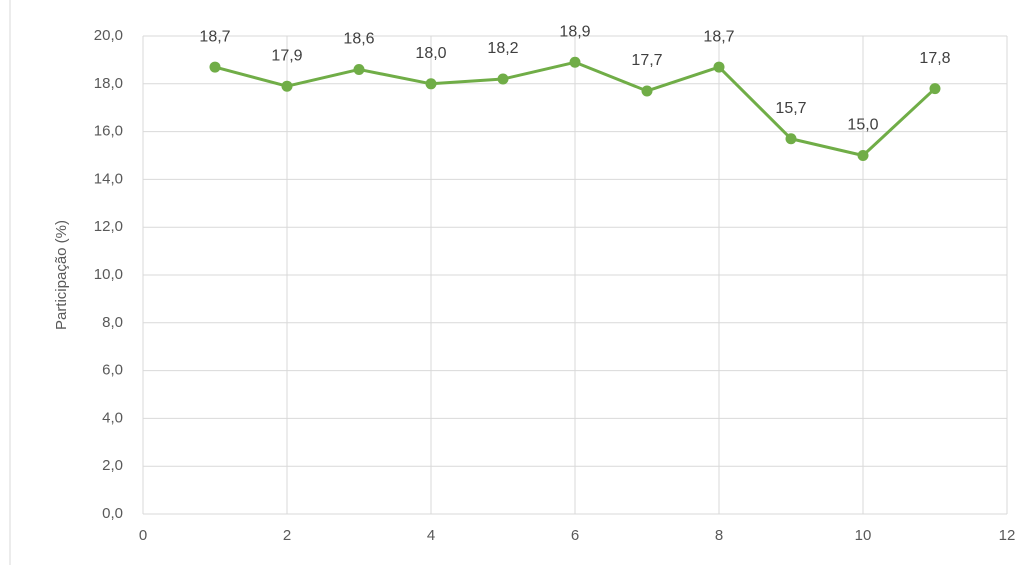  Describe the element at coordinates (108, 35) in the screenshot. I see `y-tick-label: 20,0` at that location.